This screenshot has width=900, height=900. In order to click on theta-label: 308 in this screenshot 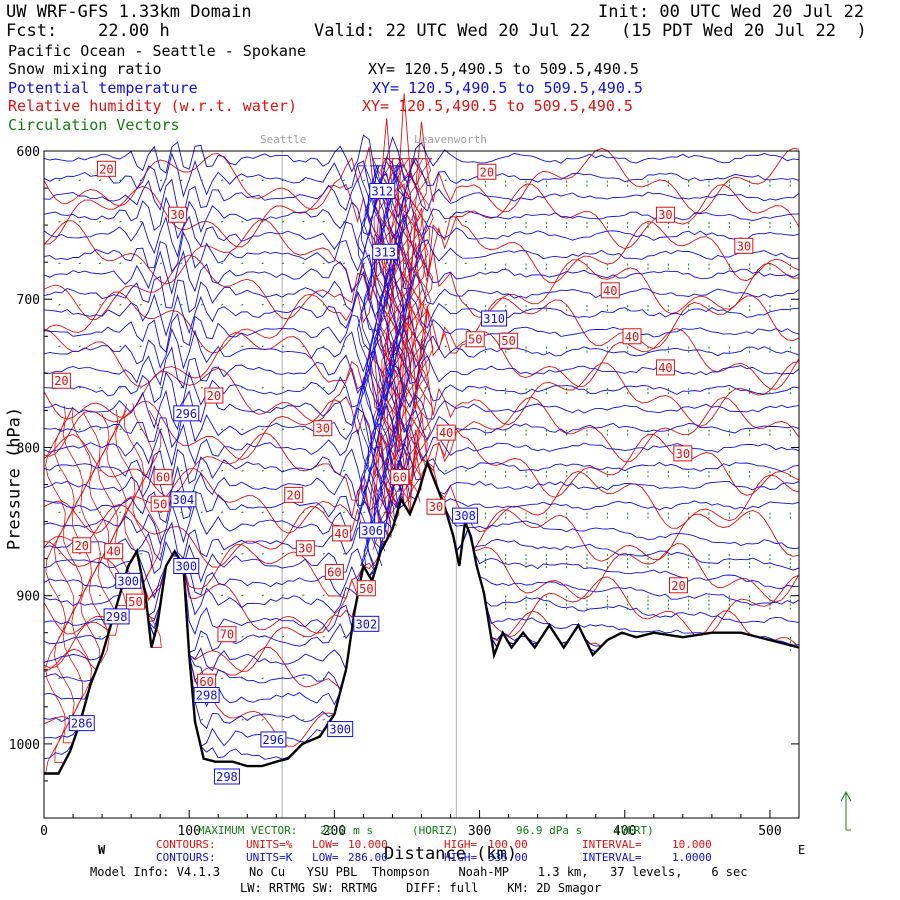, I will do `click(465, 516)`.